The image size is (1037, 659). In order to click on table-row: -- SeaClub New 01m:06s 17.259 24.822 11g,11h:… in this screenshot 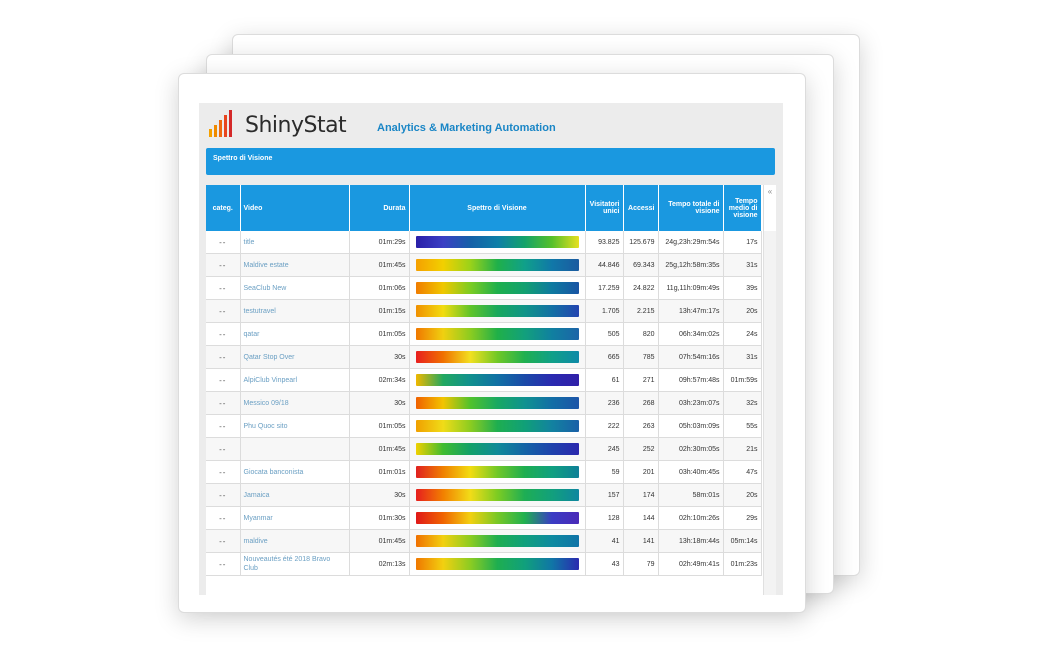, I will do `click(484, 288)`.